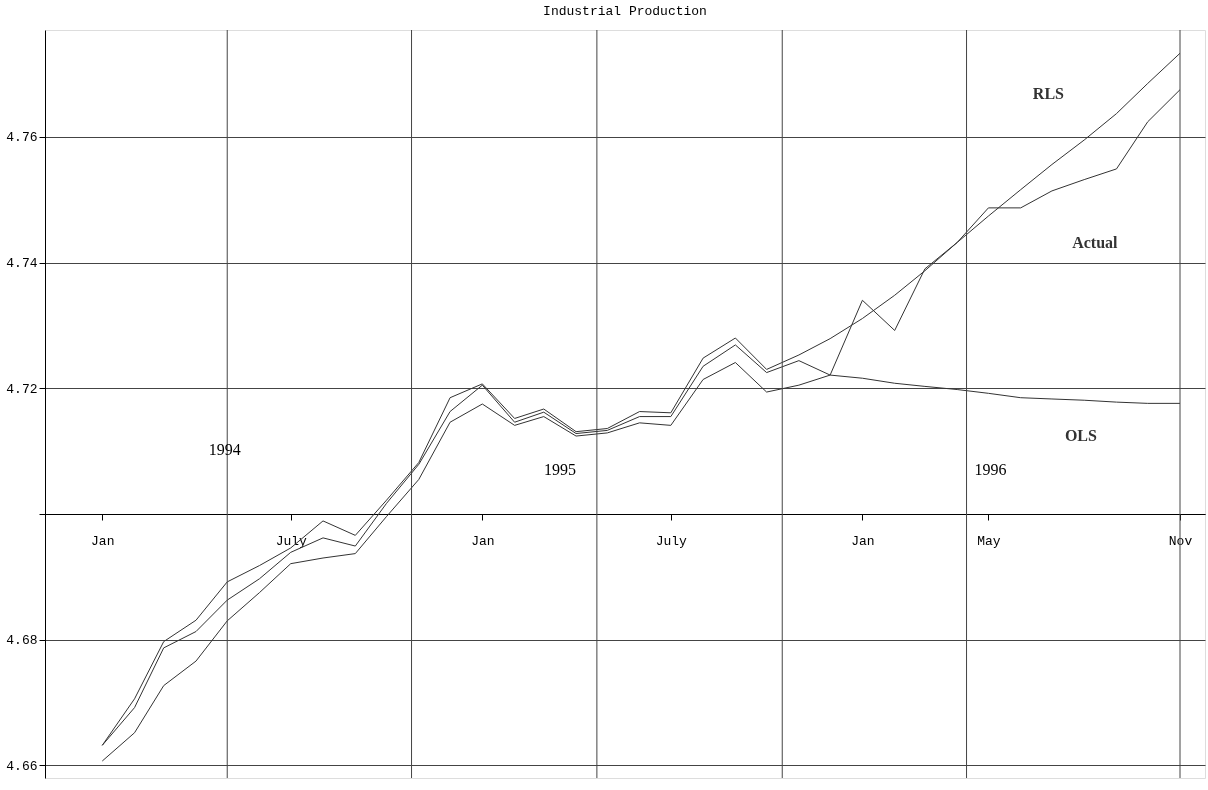 The width and height of the screenshot is (1208, 790). Describe the element at coordinates (1095, 243) in the screenshot. I see `text: Actual` at that location.